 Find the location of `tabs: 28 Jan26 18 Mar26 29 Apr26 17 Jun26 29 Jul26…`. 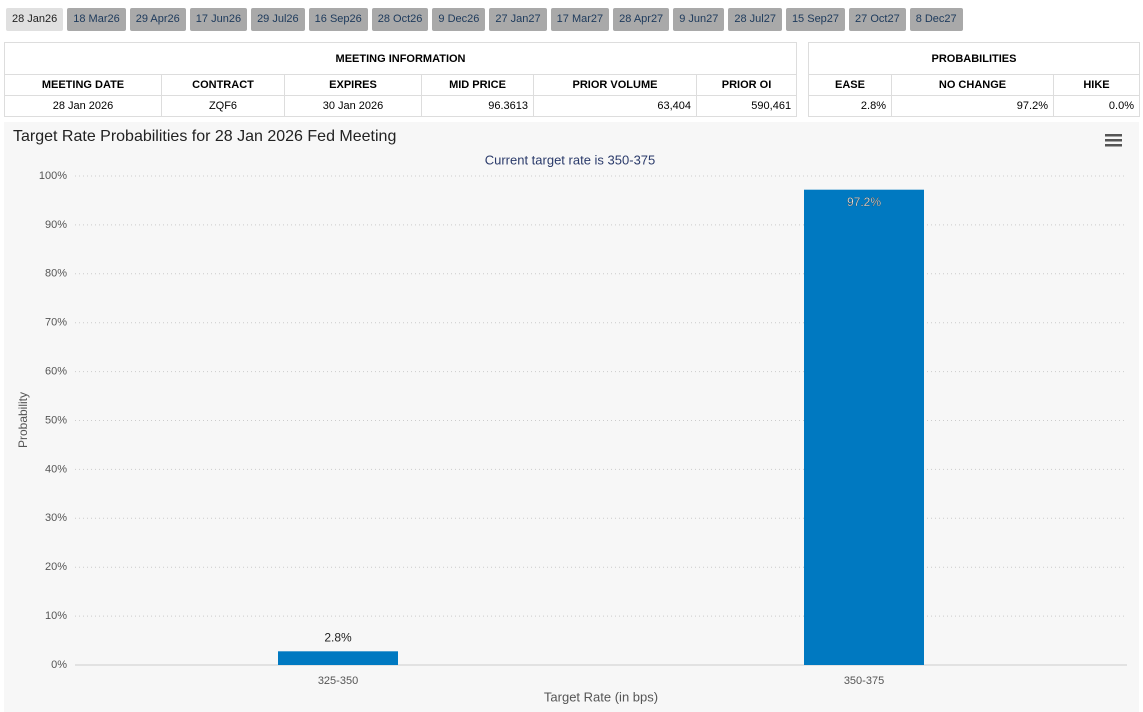

tabs: 28 Jan26 18 Mar26 29 Apr26 17 Jun26 29 Jul26… is located at coordinates (484, 19).